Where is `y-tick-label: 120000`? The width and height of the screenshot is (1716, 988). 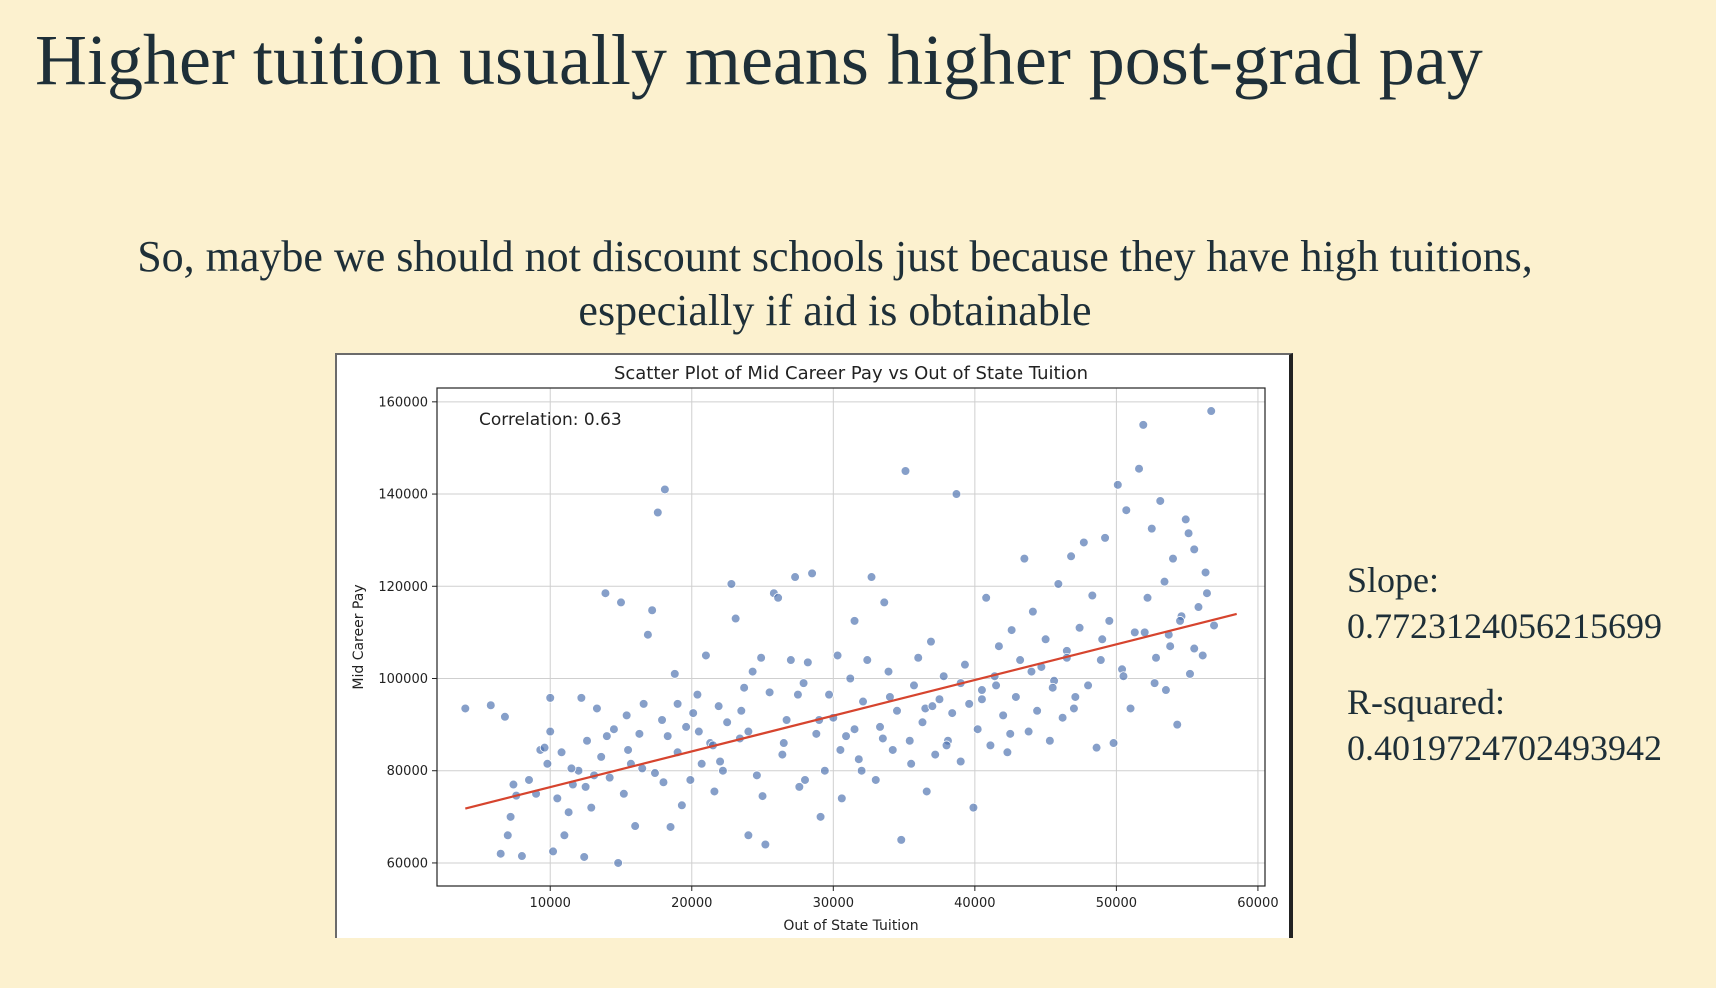 y-tick-label: 120000 is located at coordinates (403, 587).